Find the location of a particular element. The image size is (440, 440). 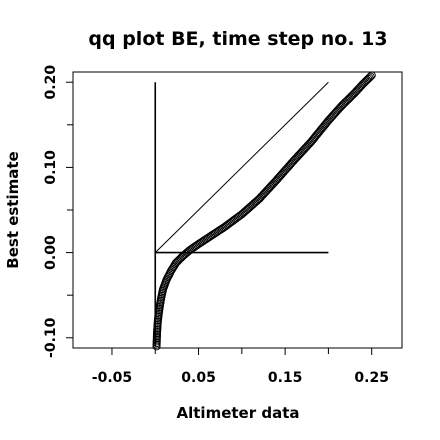

x-tick-label: -0.05 is located at coordinates (112, 378).